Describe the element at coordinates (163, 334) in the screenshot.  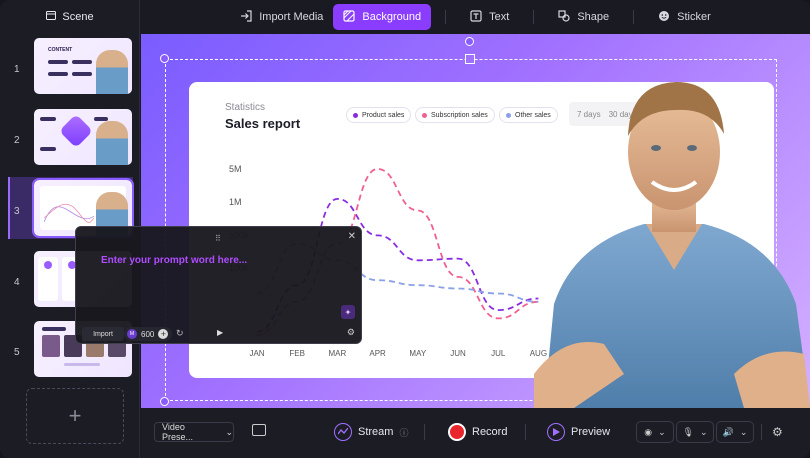
I see `add-credits-icon: +` at that location.